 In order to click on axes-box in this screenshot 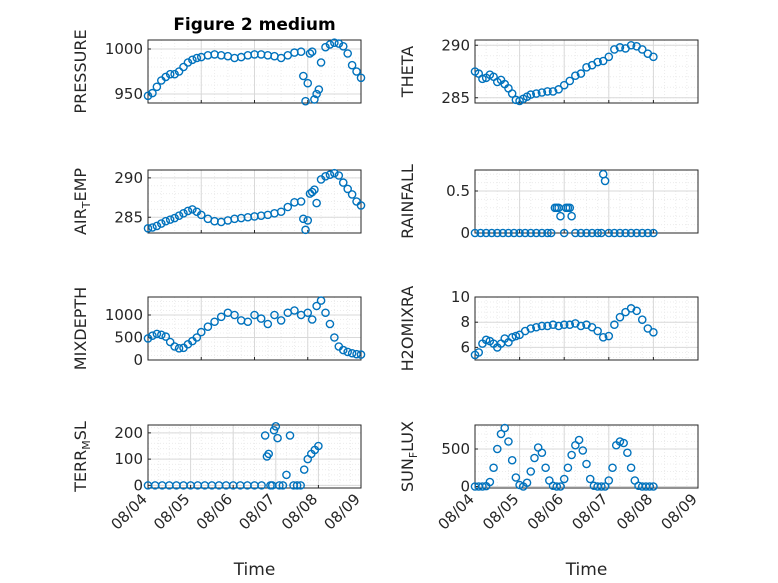, I will do `click(586, 328)`.